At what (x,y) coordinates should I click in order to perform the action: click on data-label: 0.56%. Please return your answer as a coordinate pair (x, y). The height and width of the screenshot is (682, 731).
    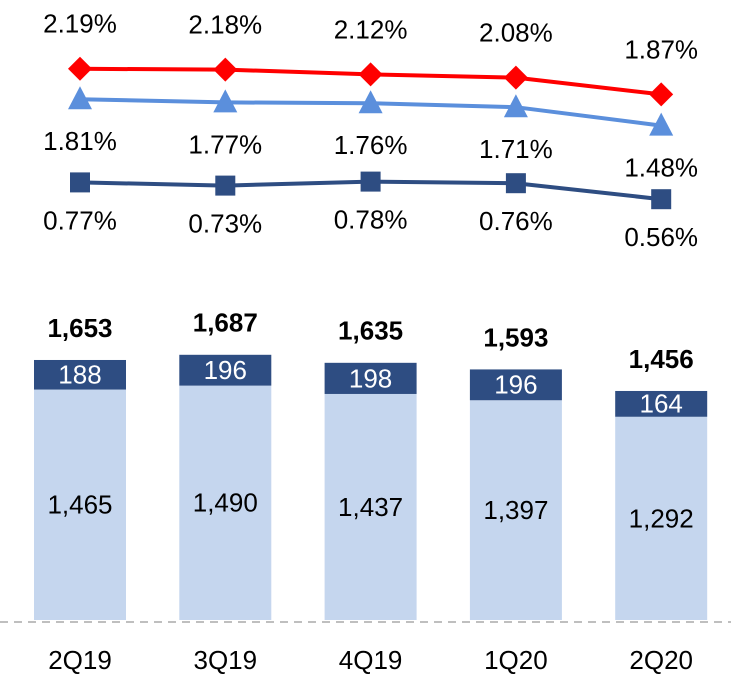
    Looking at the image, I should click on (661, 237).